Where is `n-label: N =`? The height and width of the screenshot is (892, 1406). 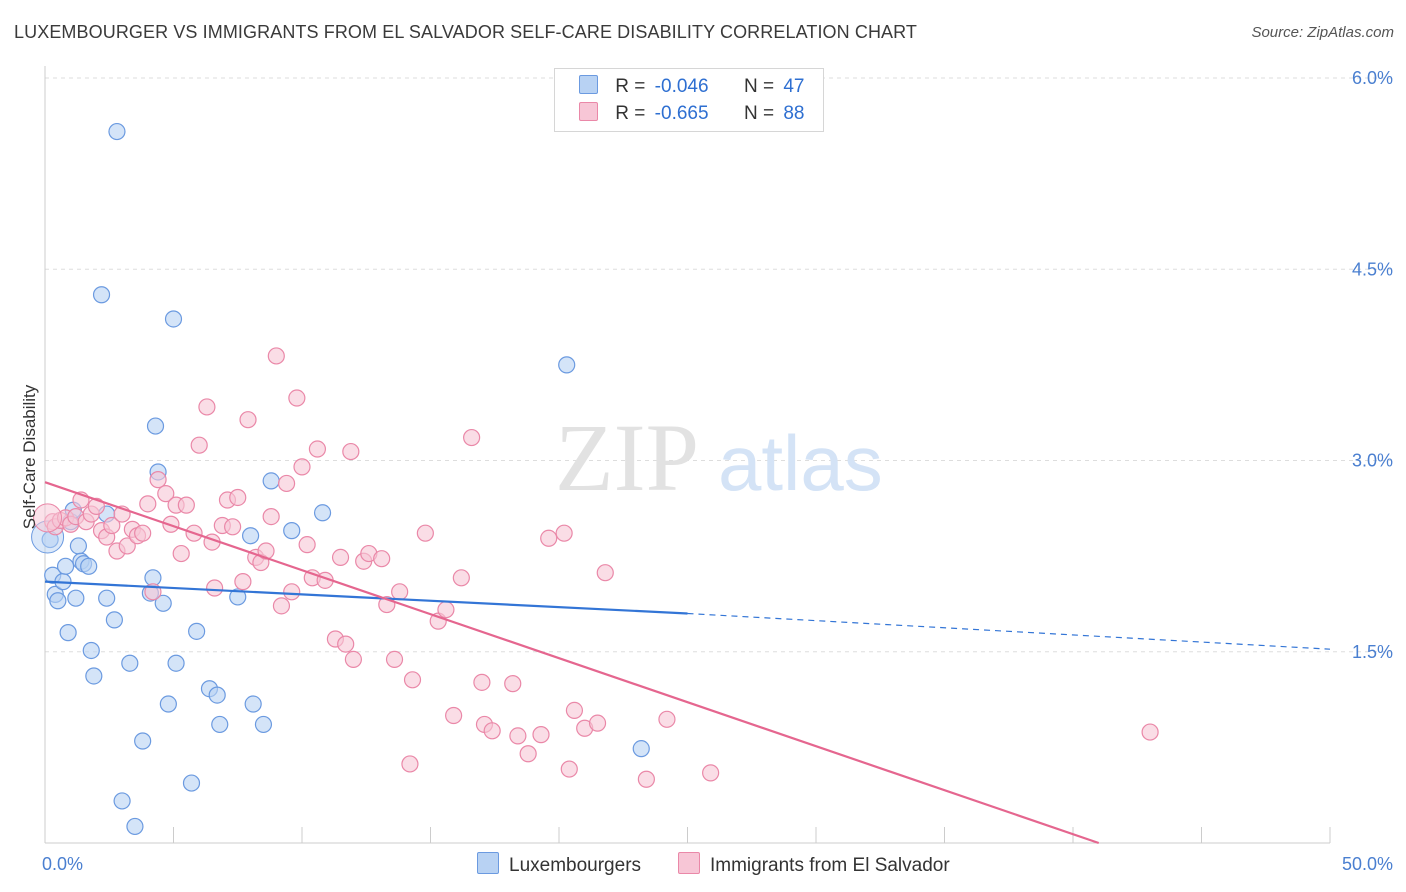
n-label: N = is located at coordinates (759, 113).